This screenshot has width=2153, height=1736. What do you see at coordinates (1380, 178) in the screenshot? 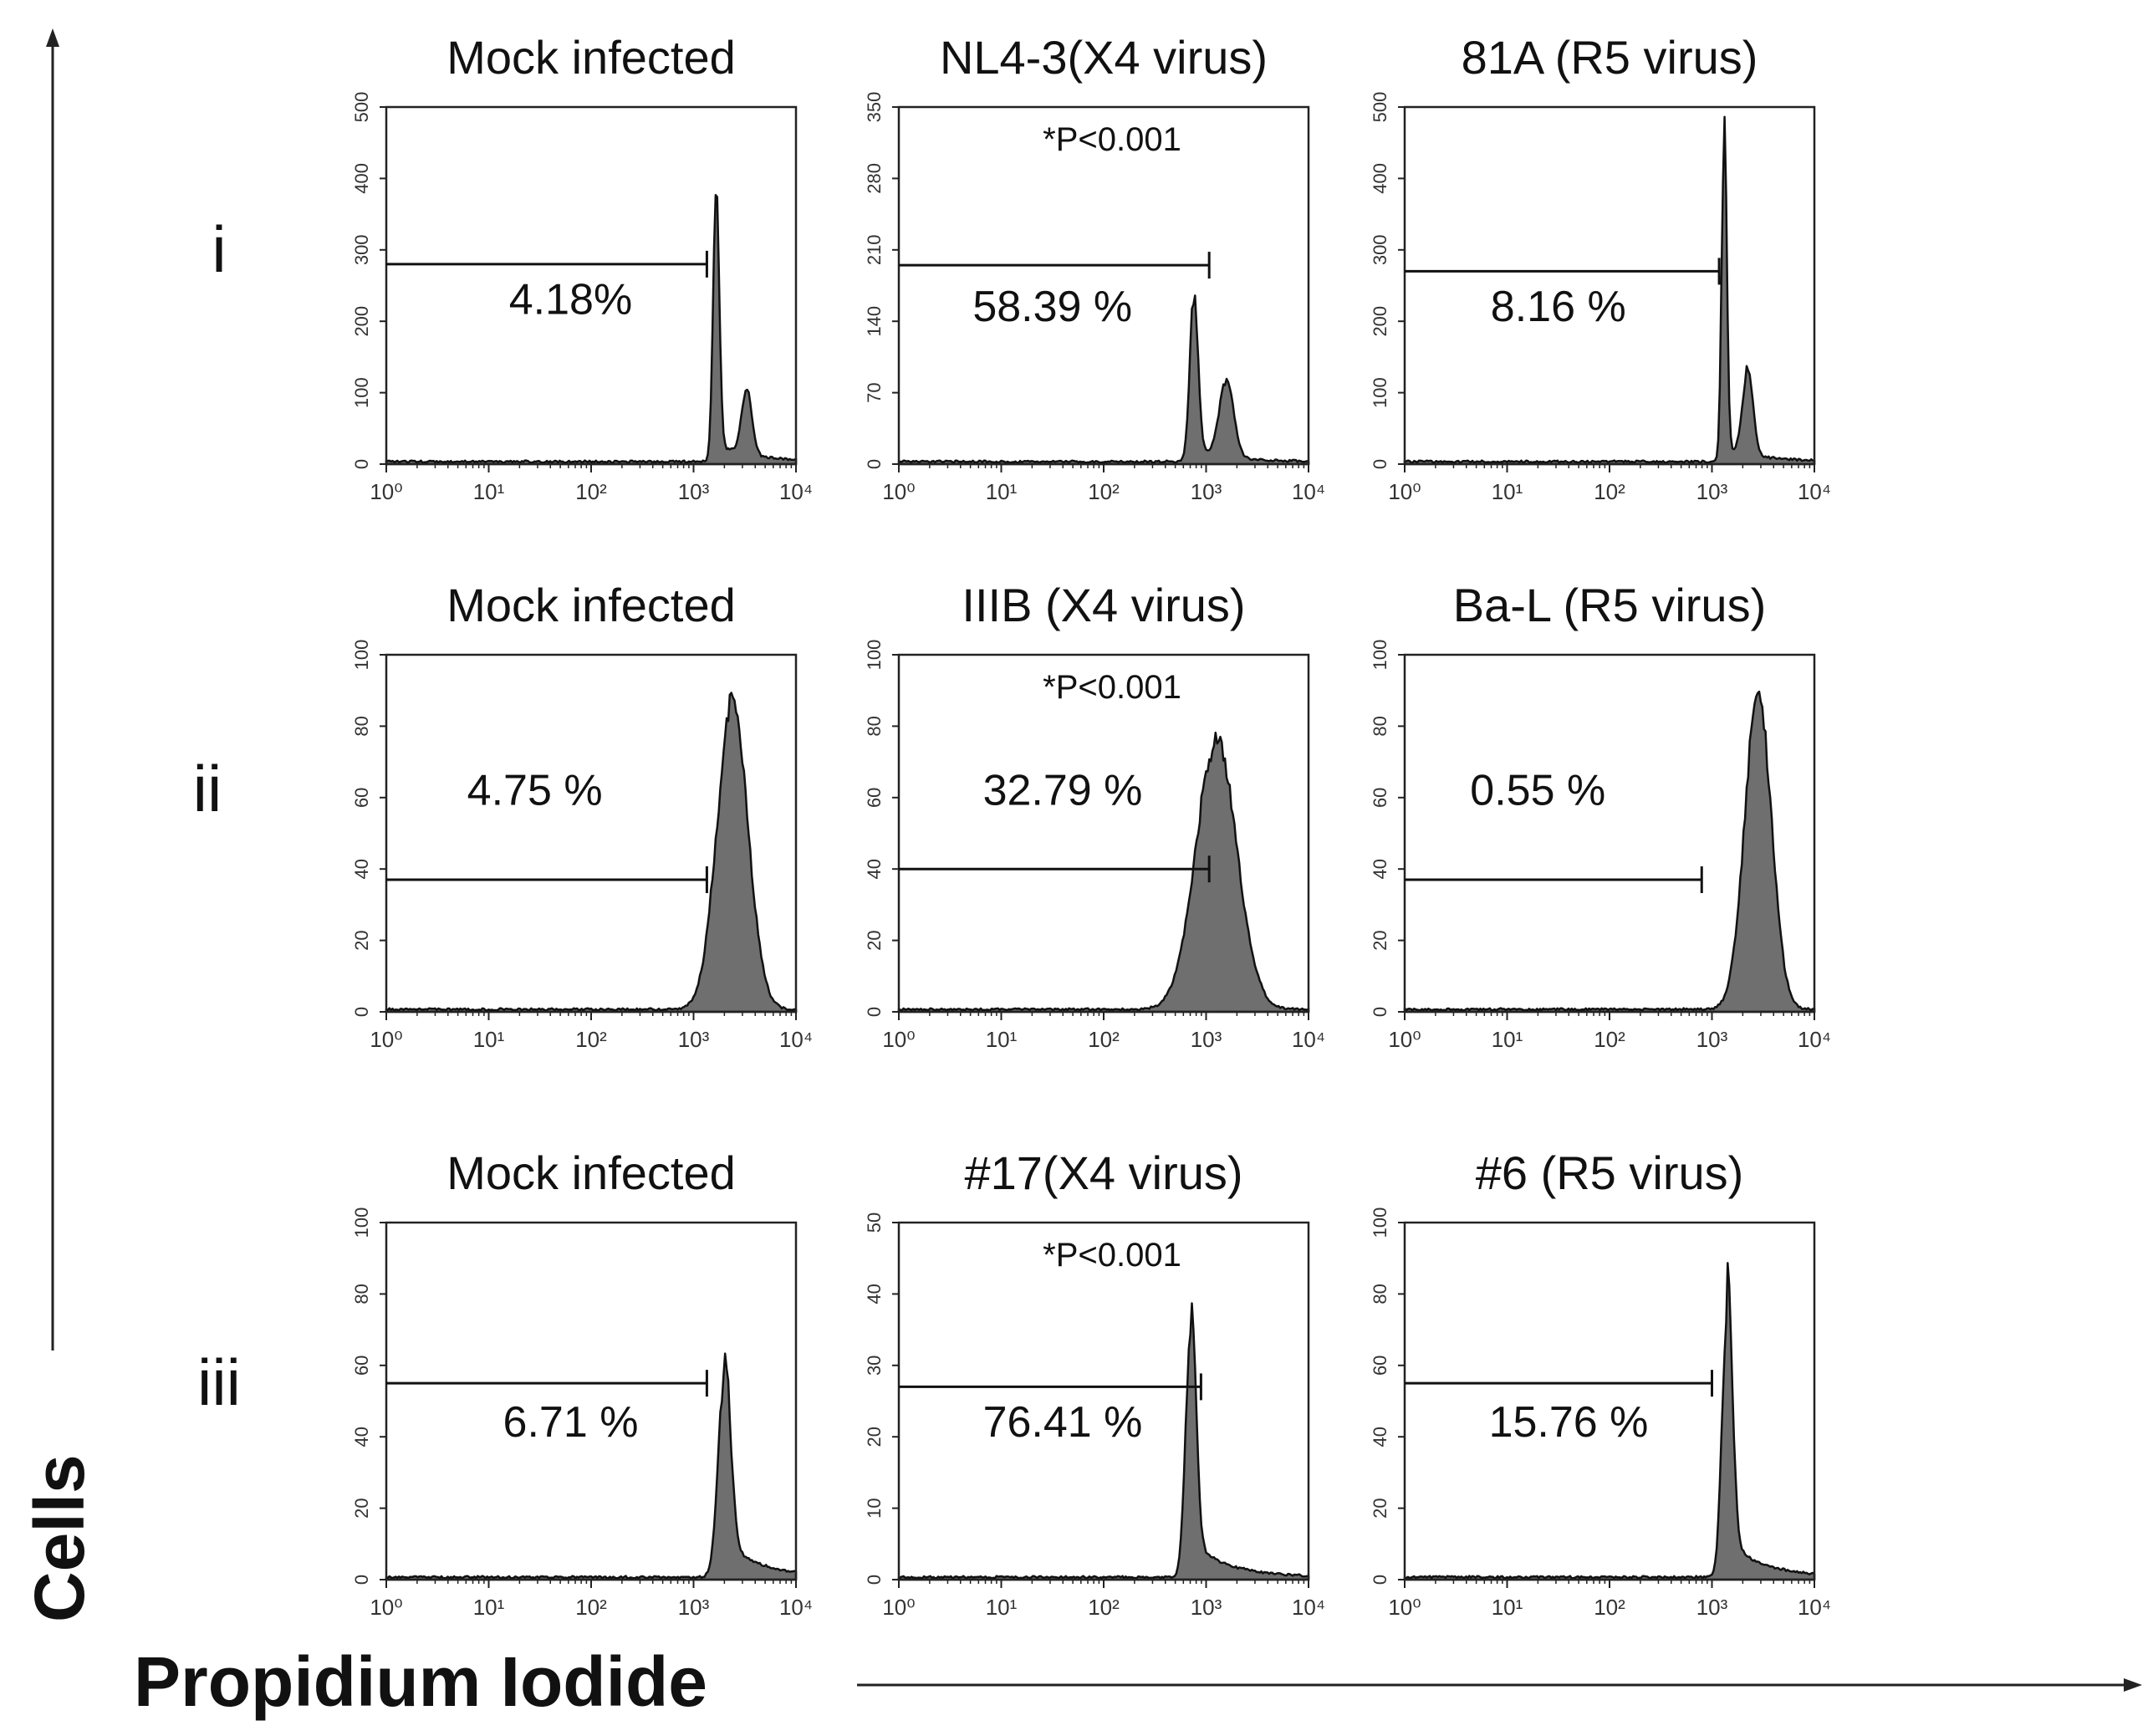
I see `y-tick-label: 400` at bounding box center [1380, 178].